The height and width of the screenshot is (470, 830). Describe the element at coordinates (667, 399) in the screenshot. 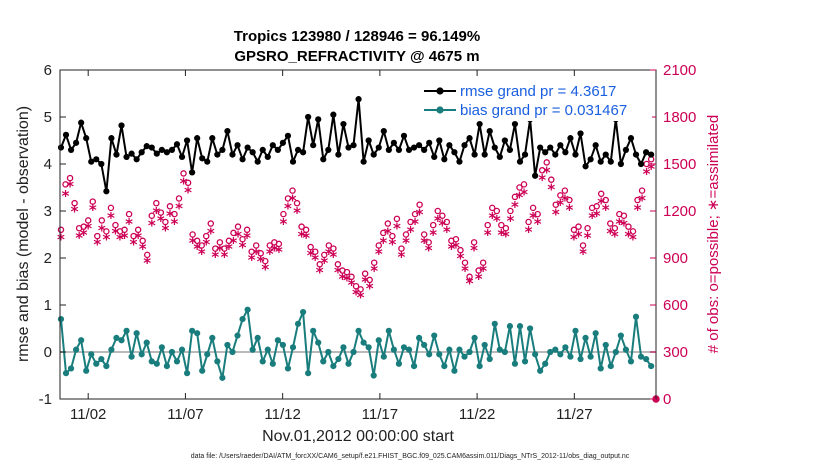

I see `y2-tick-label: 0` at that location.